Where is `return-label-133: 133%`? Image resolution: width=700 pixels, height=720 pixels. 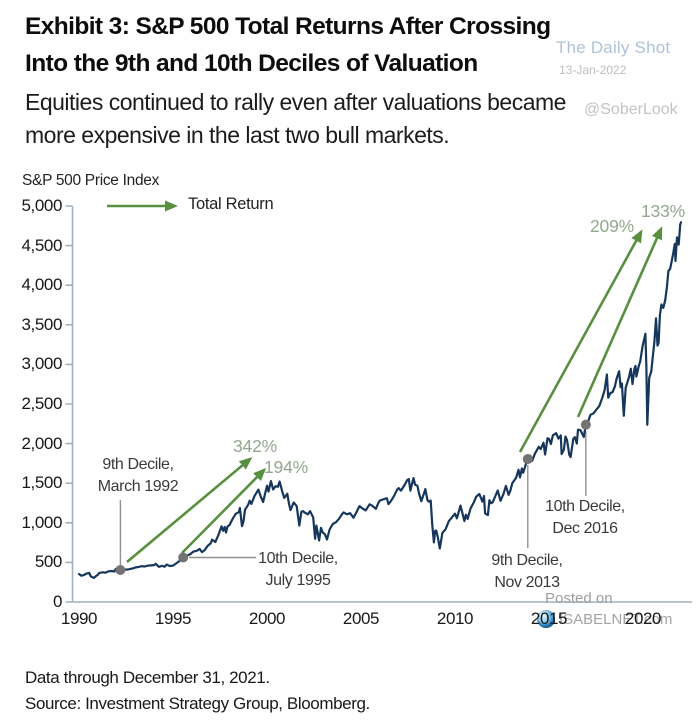 return-label-133: 133% is located at coordinates (663, 211).